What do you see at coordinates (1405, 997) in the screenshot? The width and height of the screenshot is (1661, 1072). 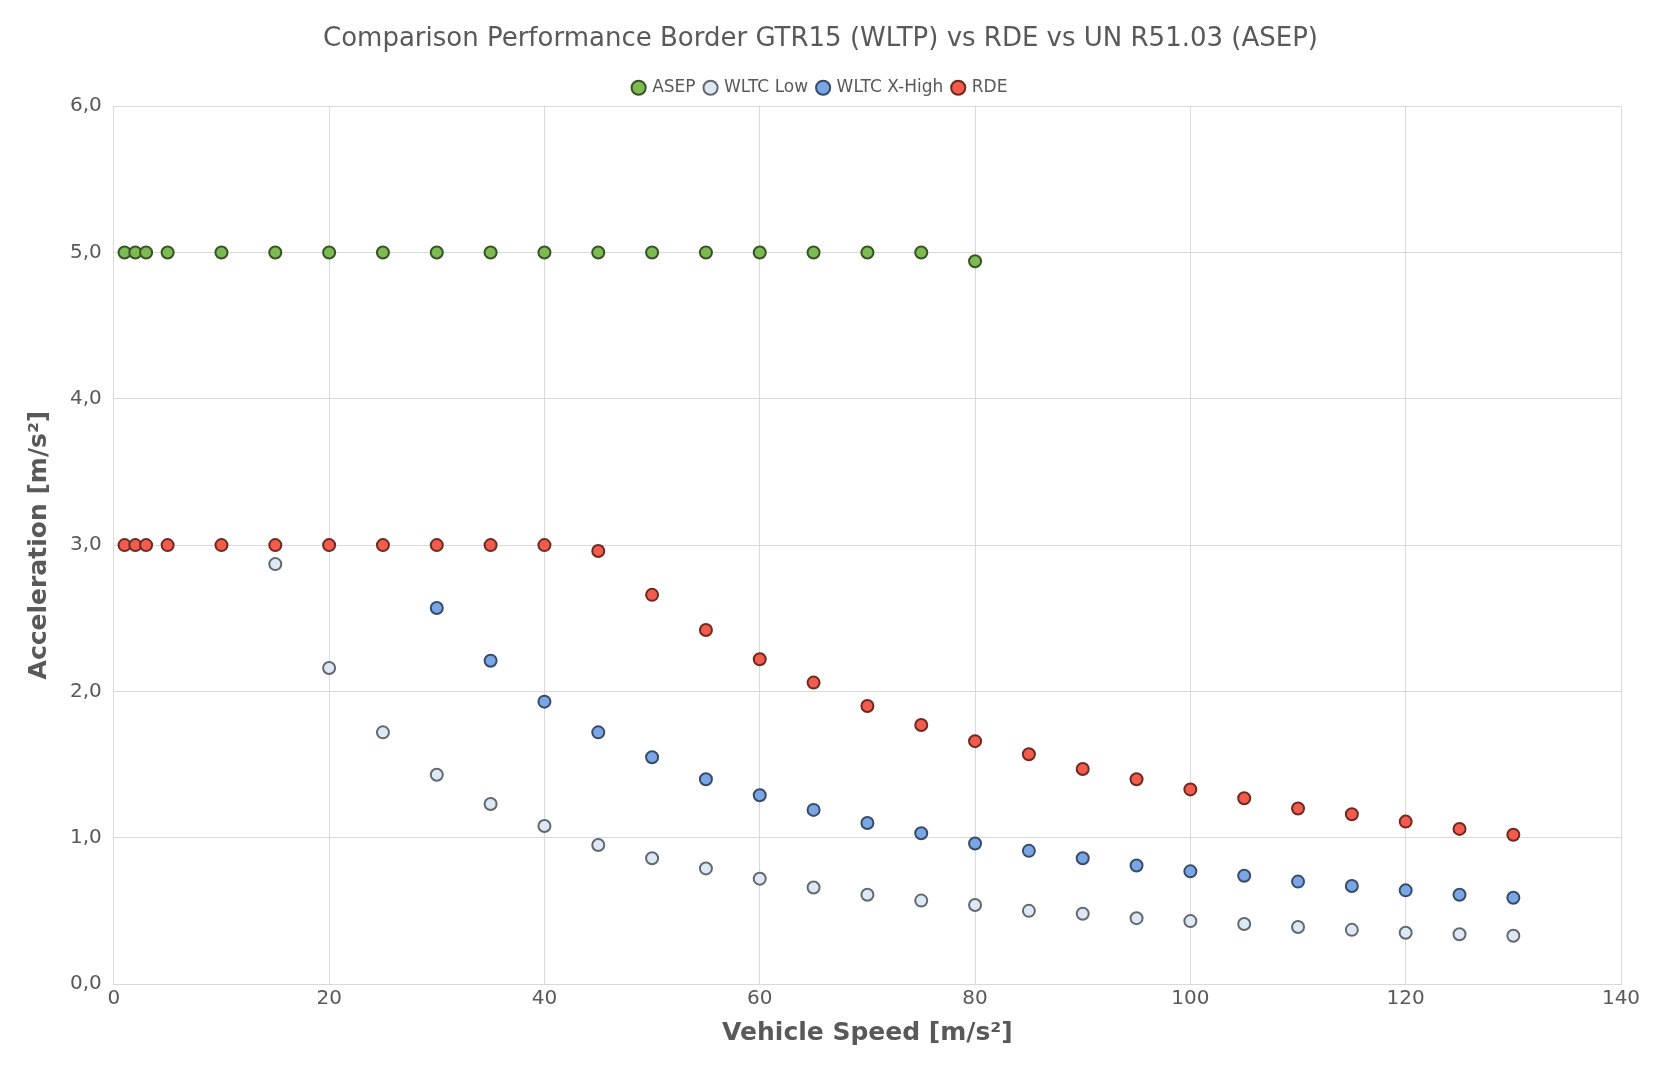 I see `x-tick-label: 120` at bounding box center [1405, 997].